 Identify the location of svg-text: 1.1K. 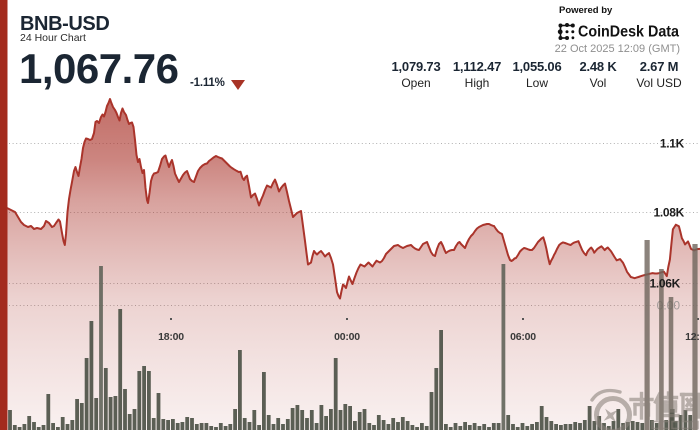
(672, 144).